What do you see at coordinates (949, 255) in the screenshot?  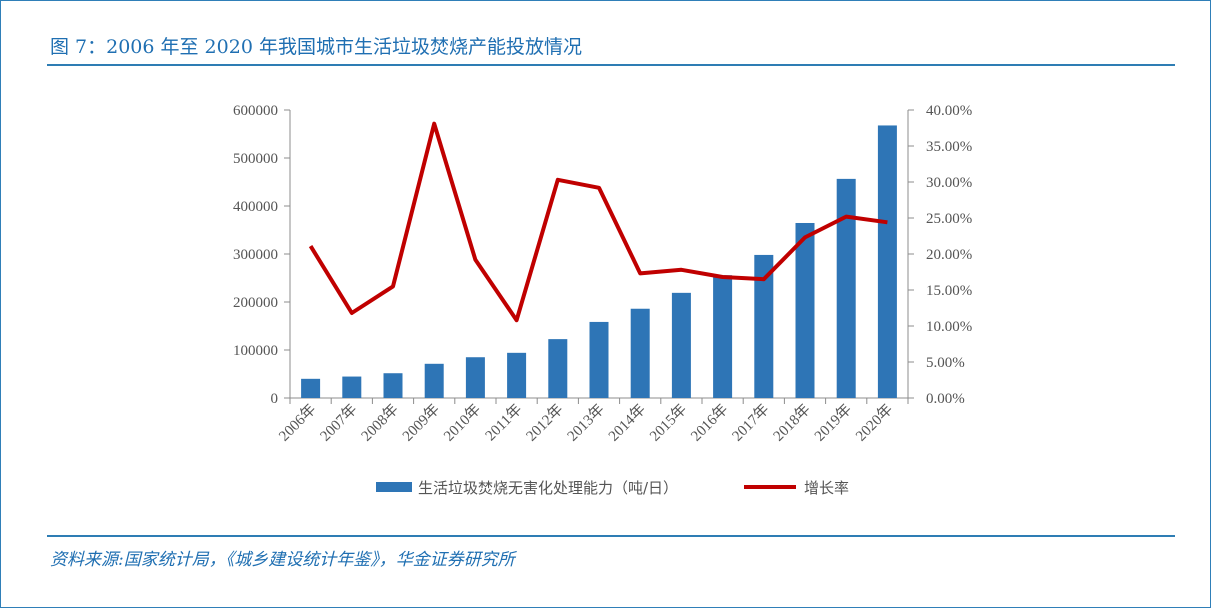 I see `right-tick-label: 20.00%` at bounding box center [949, 255].